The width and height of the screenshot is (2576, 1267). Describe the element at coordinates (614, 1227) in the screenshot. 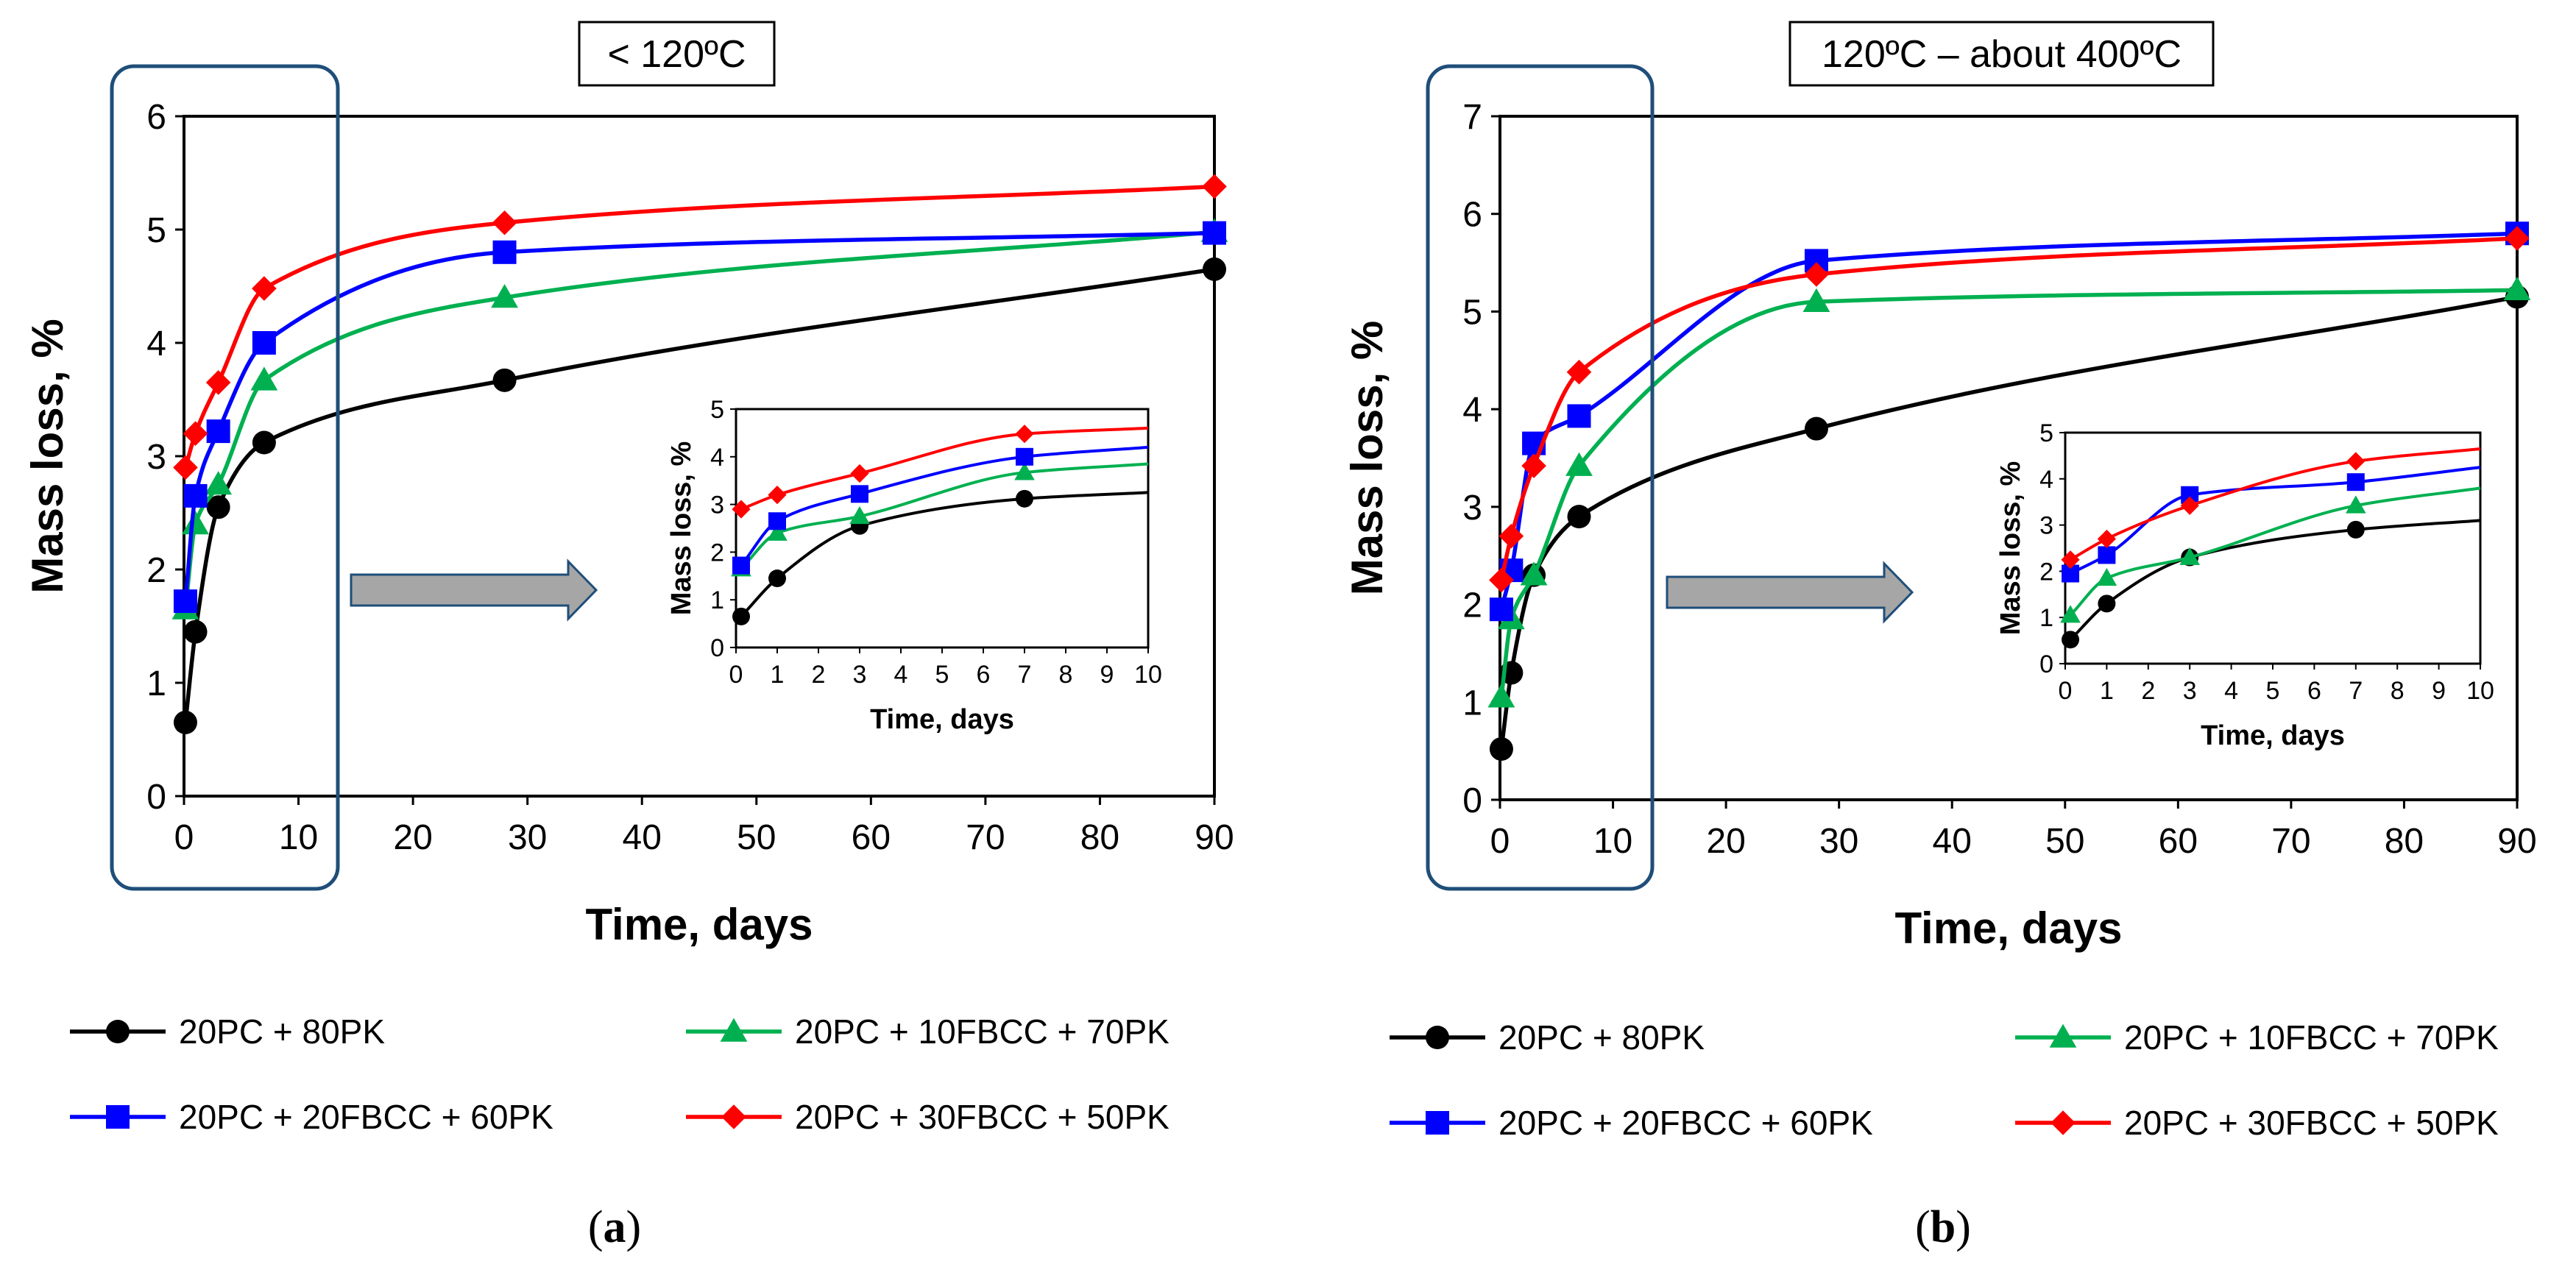

I see `panel-label: (a)` at that location.